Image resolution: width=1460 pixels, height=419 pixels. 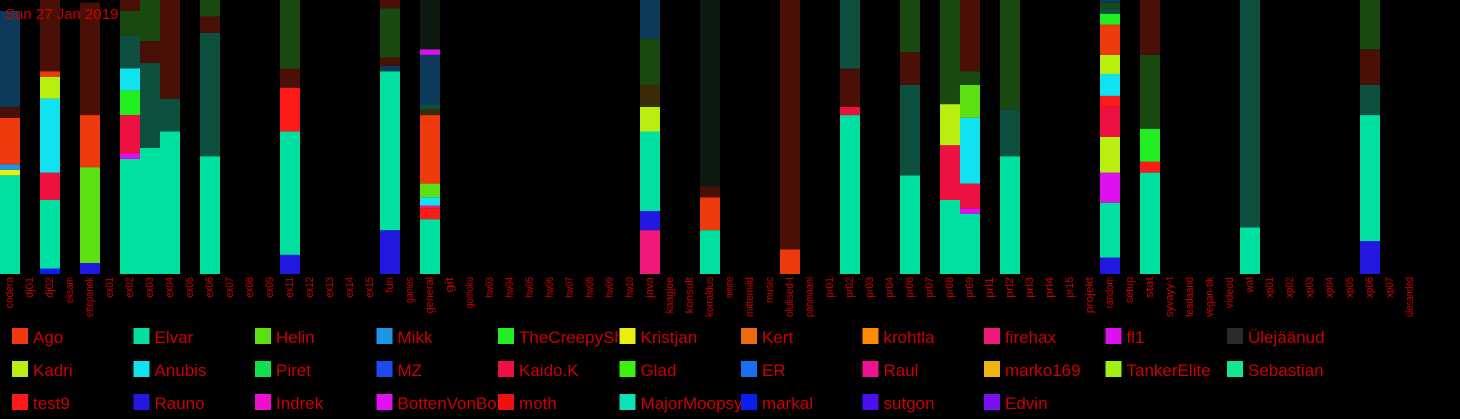 What do you see at coordinates (1150, 287) in the screenshot?
I see `tick-label-stat: stat` at bounding box center [1150, 287].